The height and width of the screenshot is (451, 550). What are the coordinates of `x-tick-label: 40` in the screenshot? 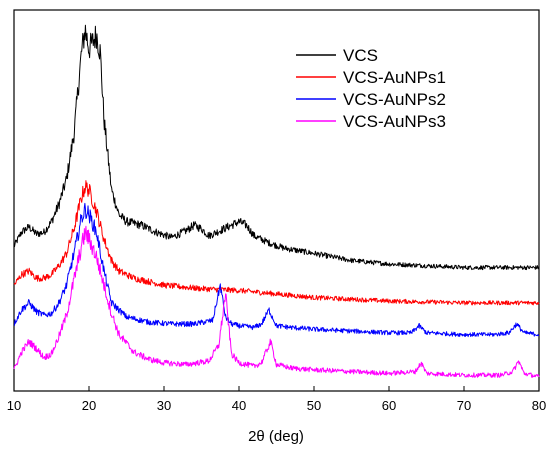 It's located at (239, 405).